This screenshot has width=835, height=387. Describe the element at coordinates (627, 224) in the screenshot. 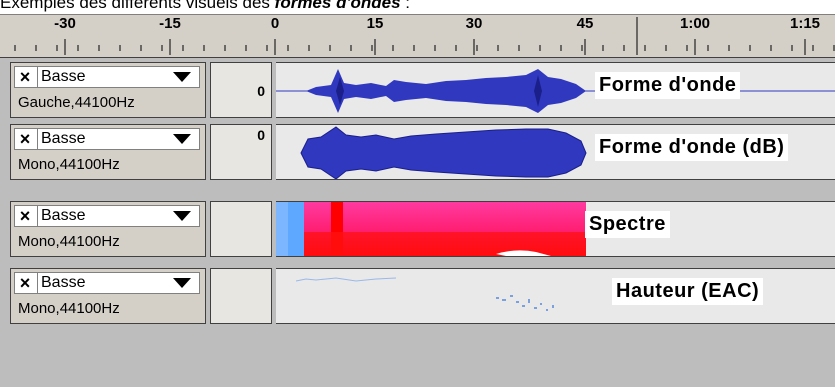

I see `view-label: Spectre` at that location.